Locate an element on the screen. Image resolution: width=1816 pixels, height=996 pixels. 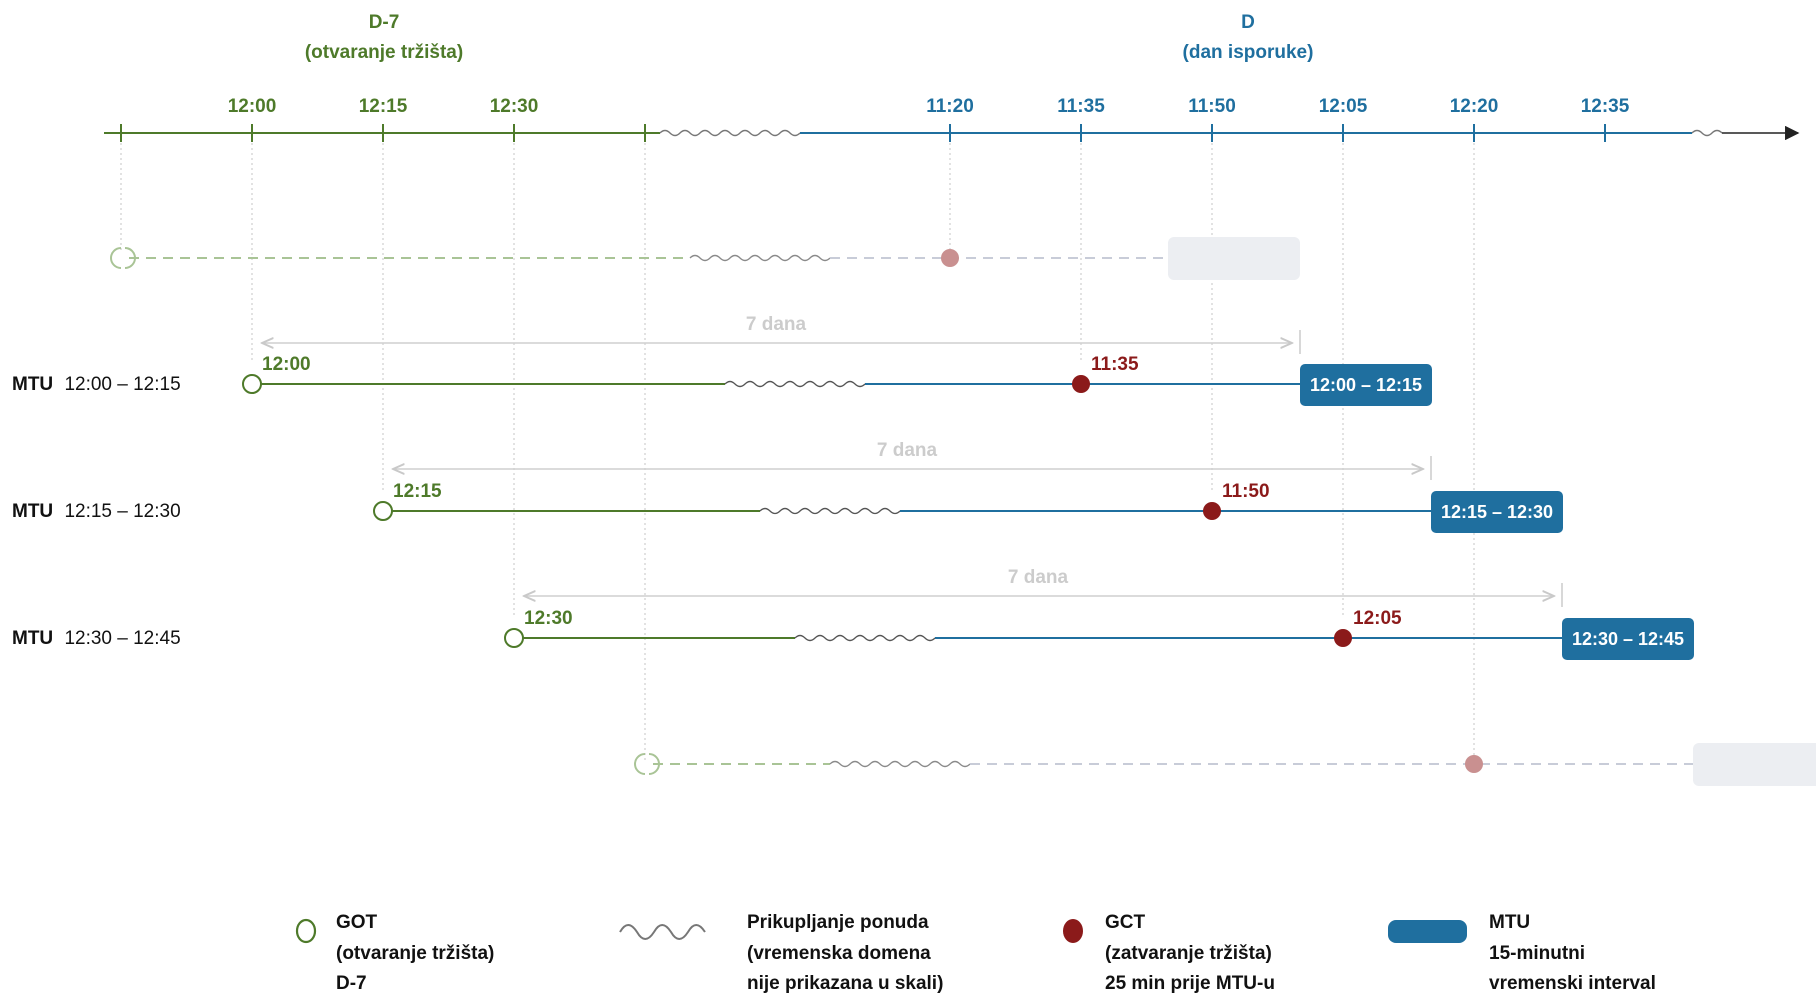
legend-line: GOT is located at coordinates (357, 922).